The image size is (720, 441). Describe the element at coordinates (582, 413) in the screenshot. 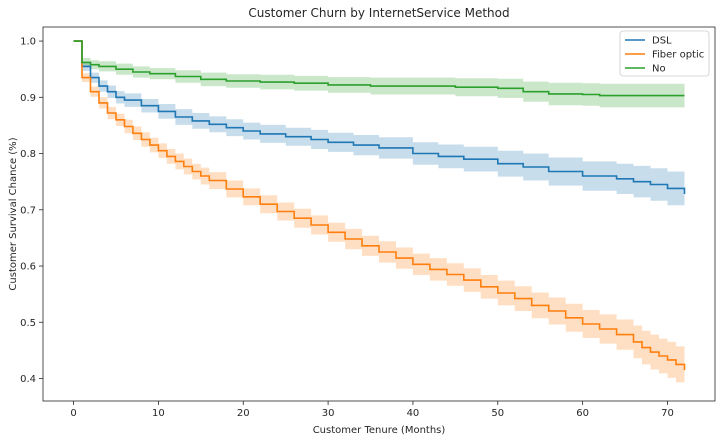

I see `x-tick-label: 60` at that location.